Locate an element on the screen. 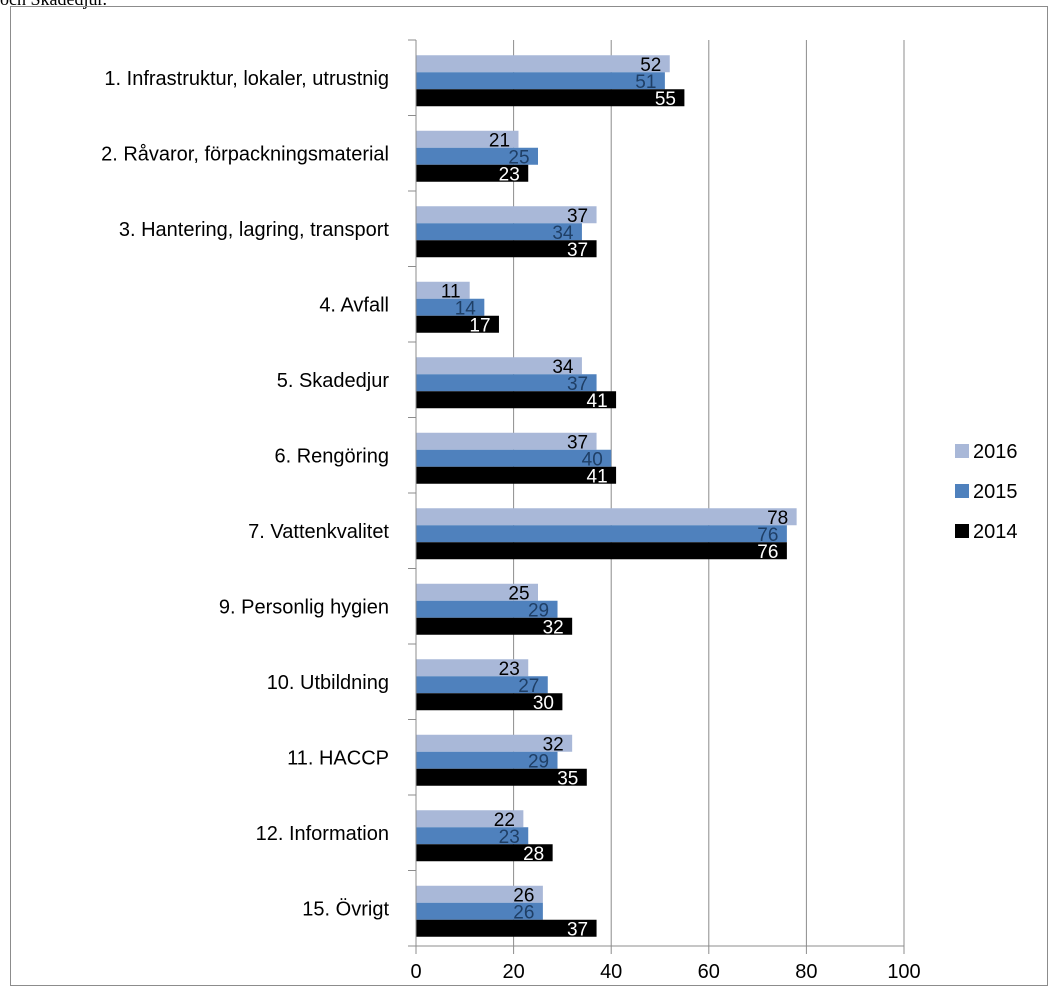 The width and height of the screenshot is (1055, 993). data-label-2016-12: 26 is located at coordinates (523, 895).